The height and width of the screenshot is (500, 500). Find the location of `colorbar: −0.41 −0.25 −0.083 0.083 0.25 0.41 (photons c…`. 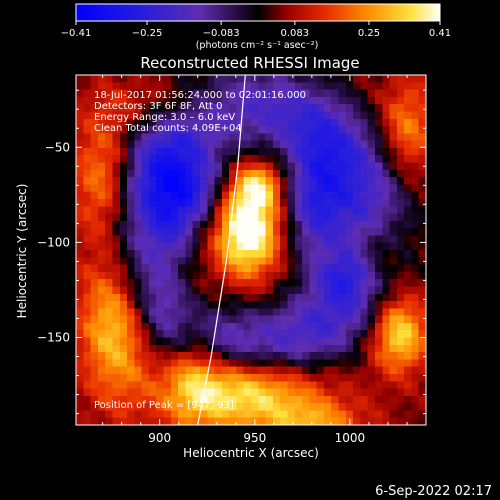

colorbar: −0.41 −0.25 −0.083 0.083 0.25 0.41 (photons c… is located at coordinates (256, 27).